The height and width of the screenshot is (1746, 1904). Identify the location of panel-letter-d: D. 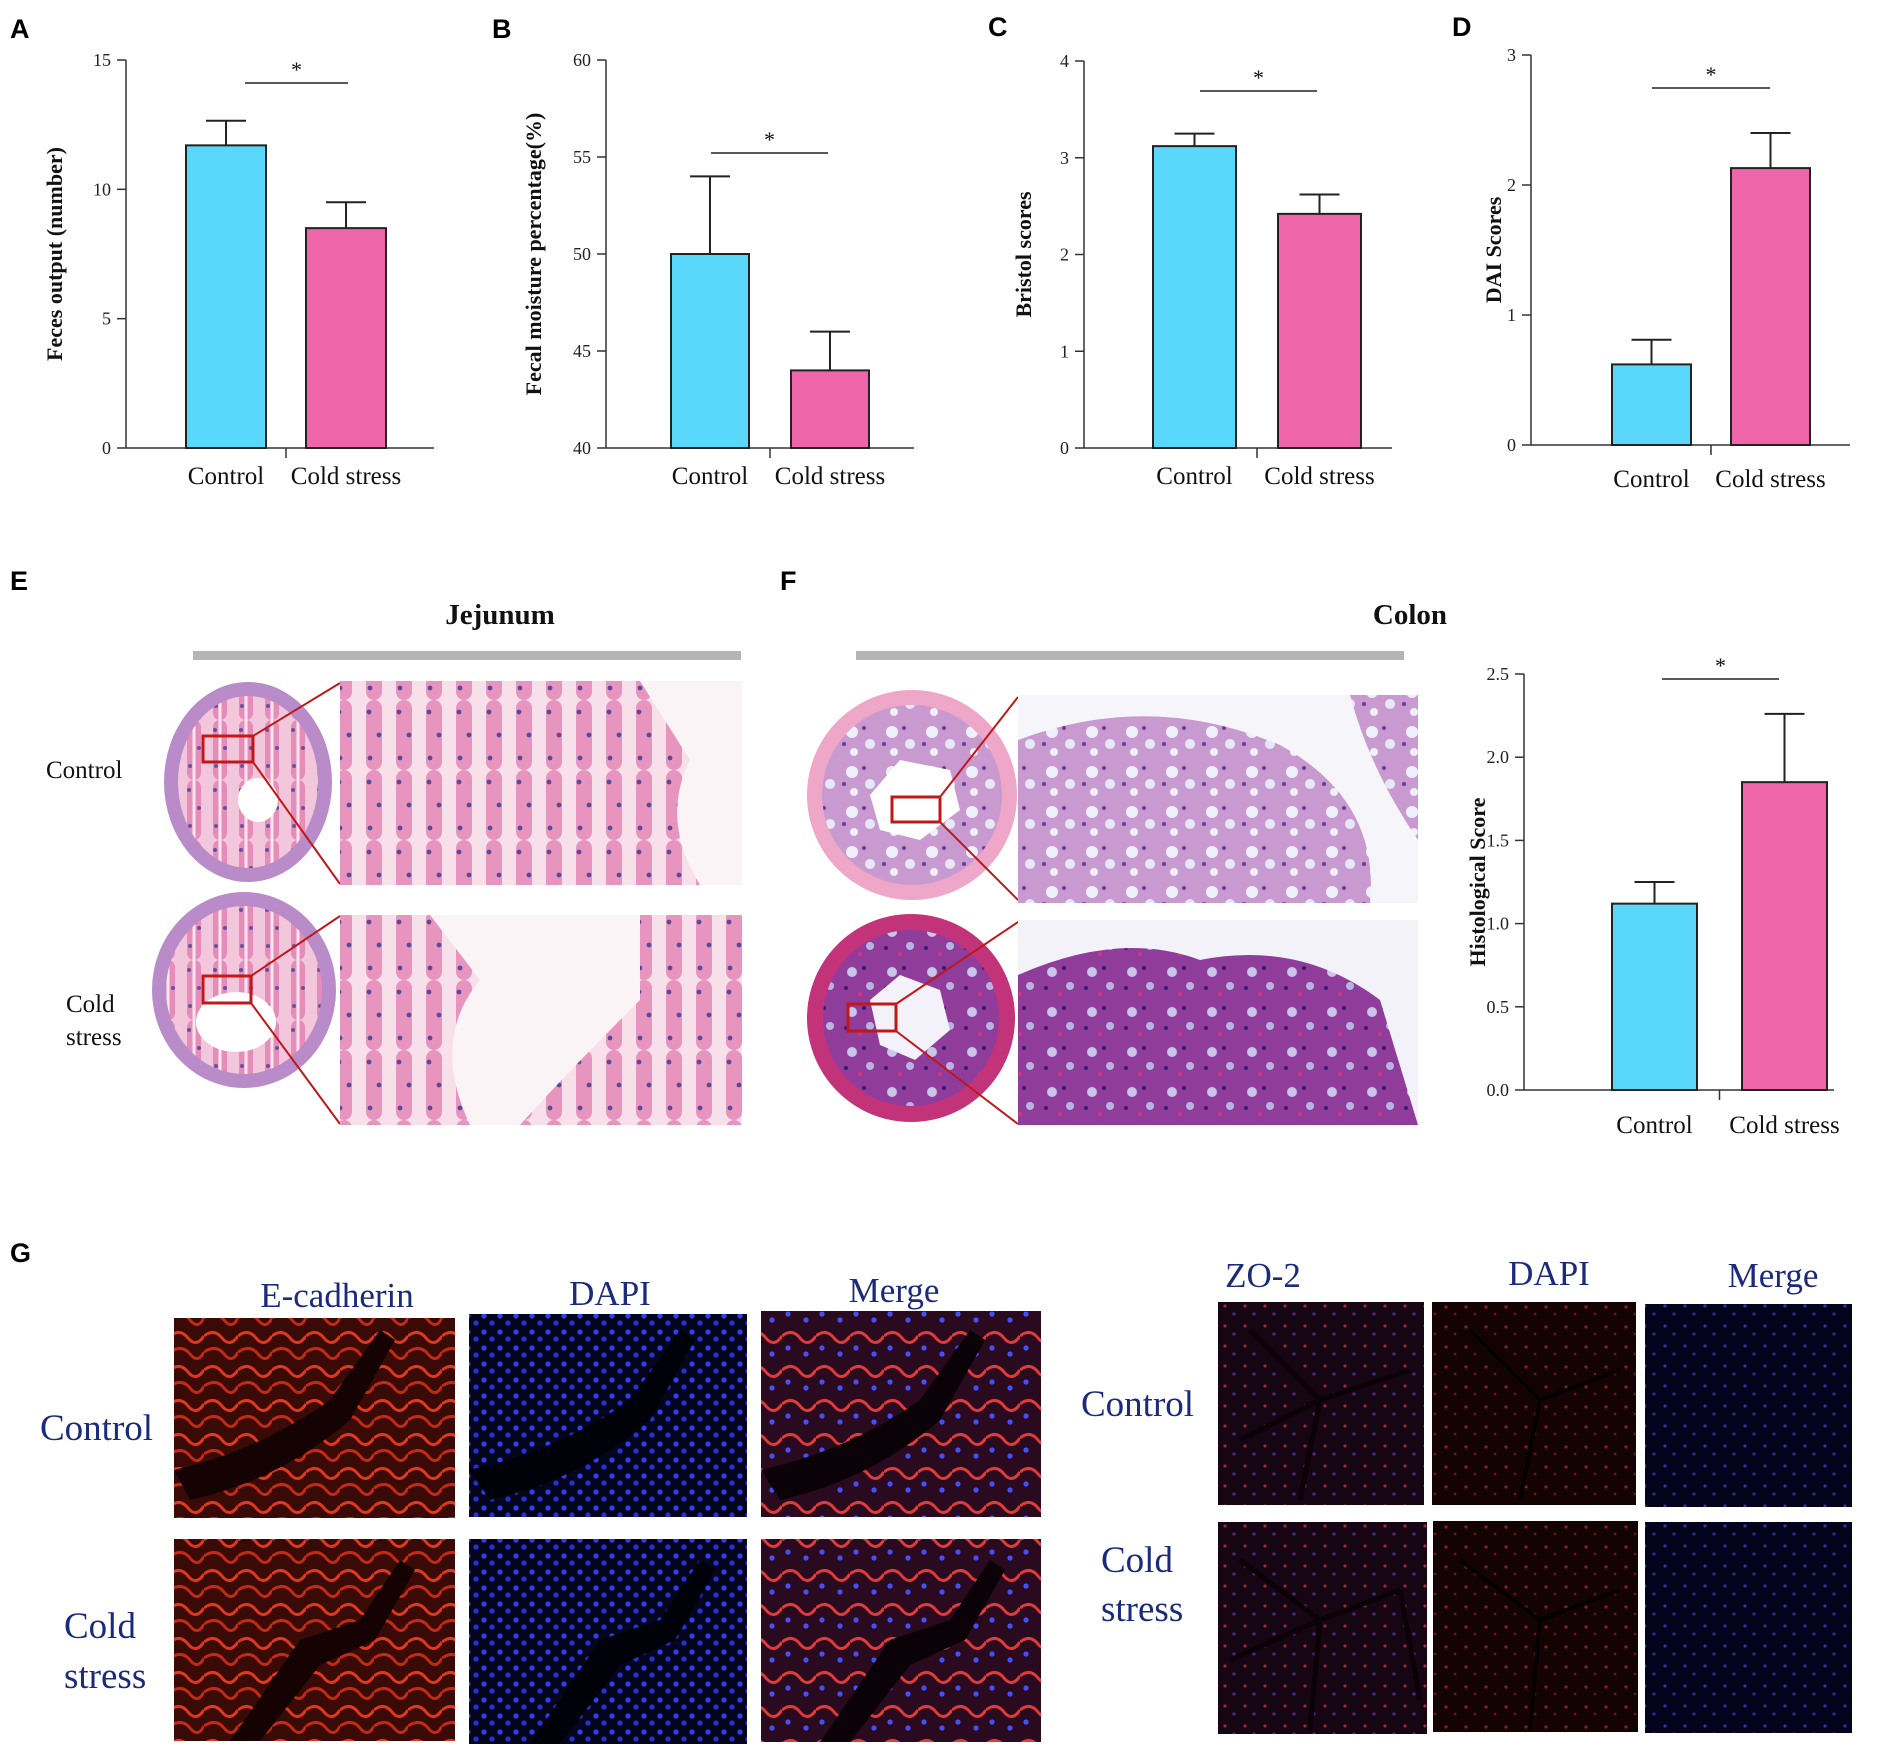
(1462, 27).